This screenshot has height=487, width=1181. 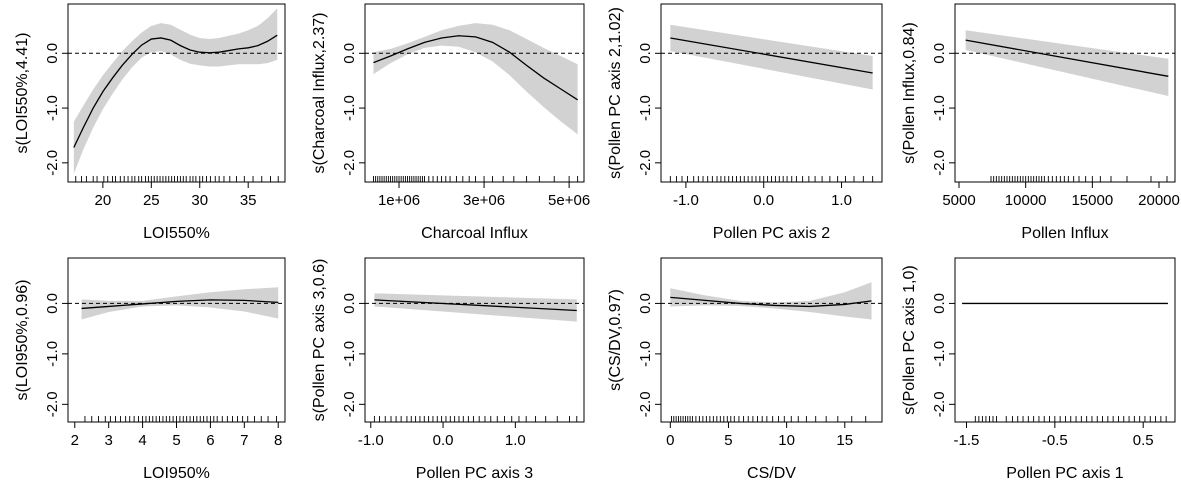 What do you see at coordinates (958, 200) in the screenshot?
I see `x-tick-label: 5000` at bounding box center [958, 200].